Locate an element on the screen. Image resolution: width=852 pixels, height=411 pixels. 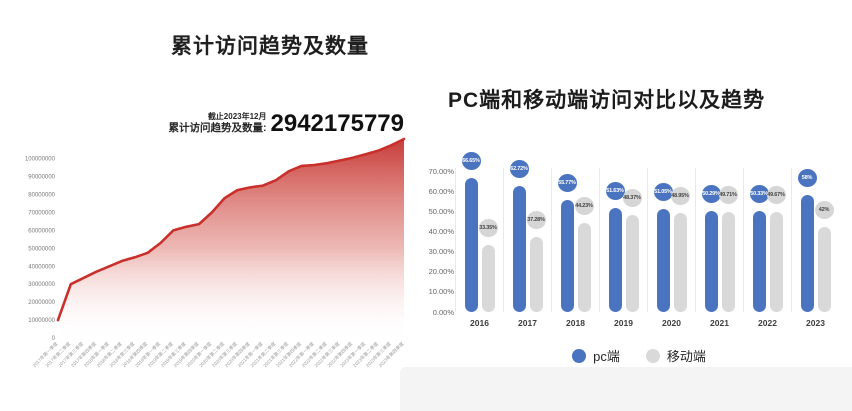
mobile-bar-2019 is located at coordinates (632, 263).